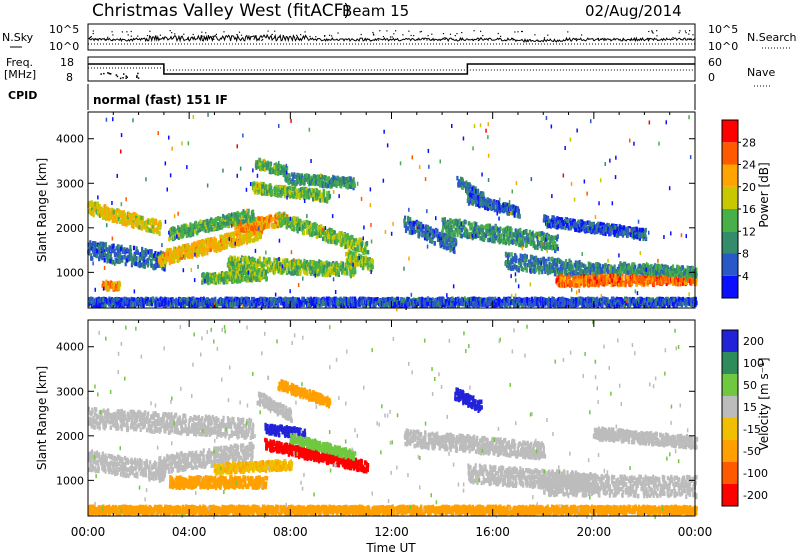  I want to click on freq-nave-panel: Freq. [MHz] 18 8 60 0 Nave, so click(389, 71).